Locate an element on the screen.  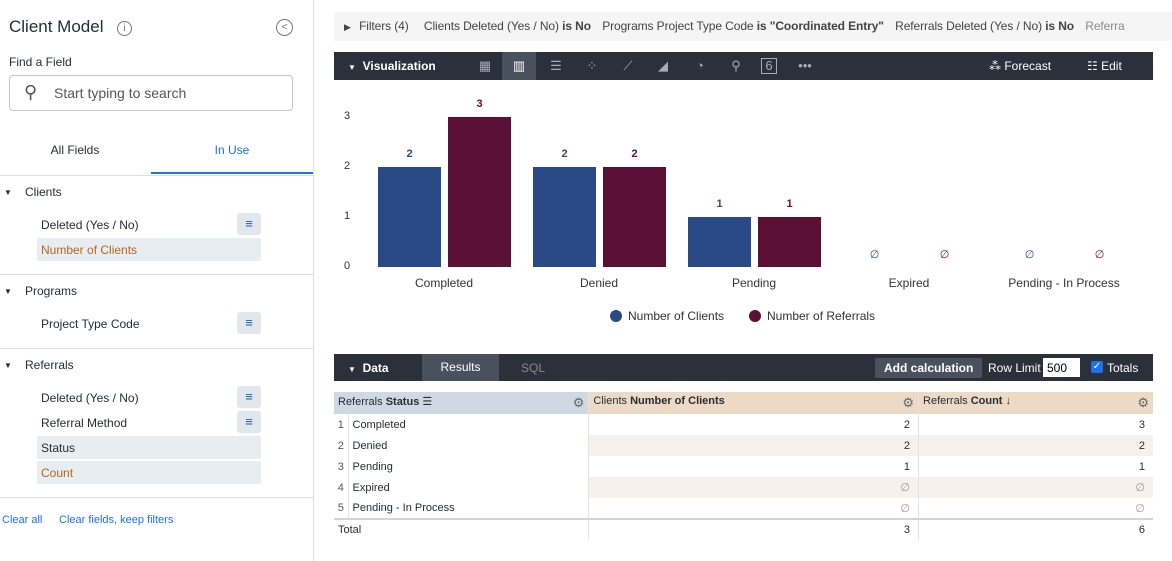
field-count: Count is located at coordinates (149, 472).